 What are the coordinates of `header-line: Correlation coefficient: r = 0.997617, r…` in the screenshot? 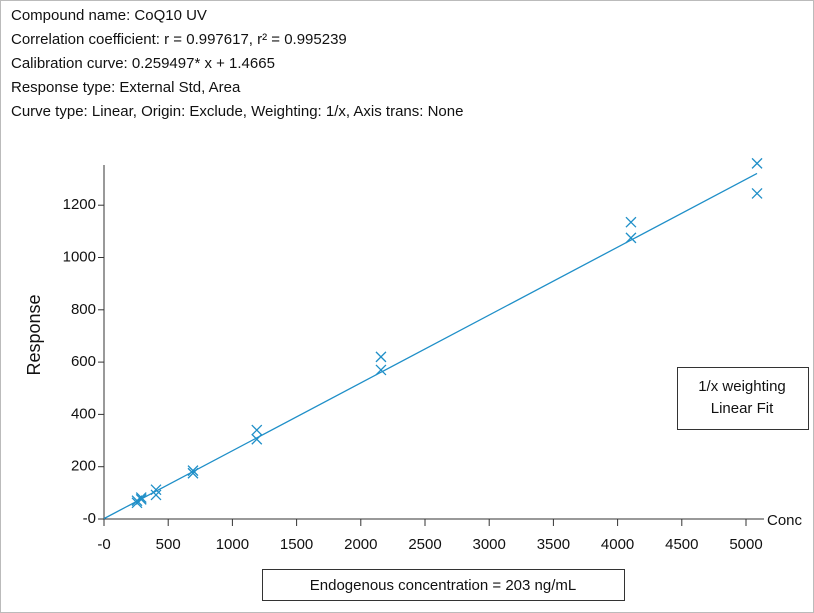 It's located at (179, 39).